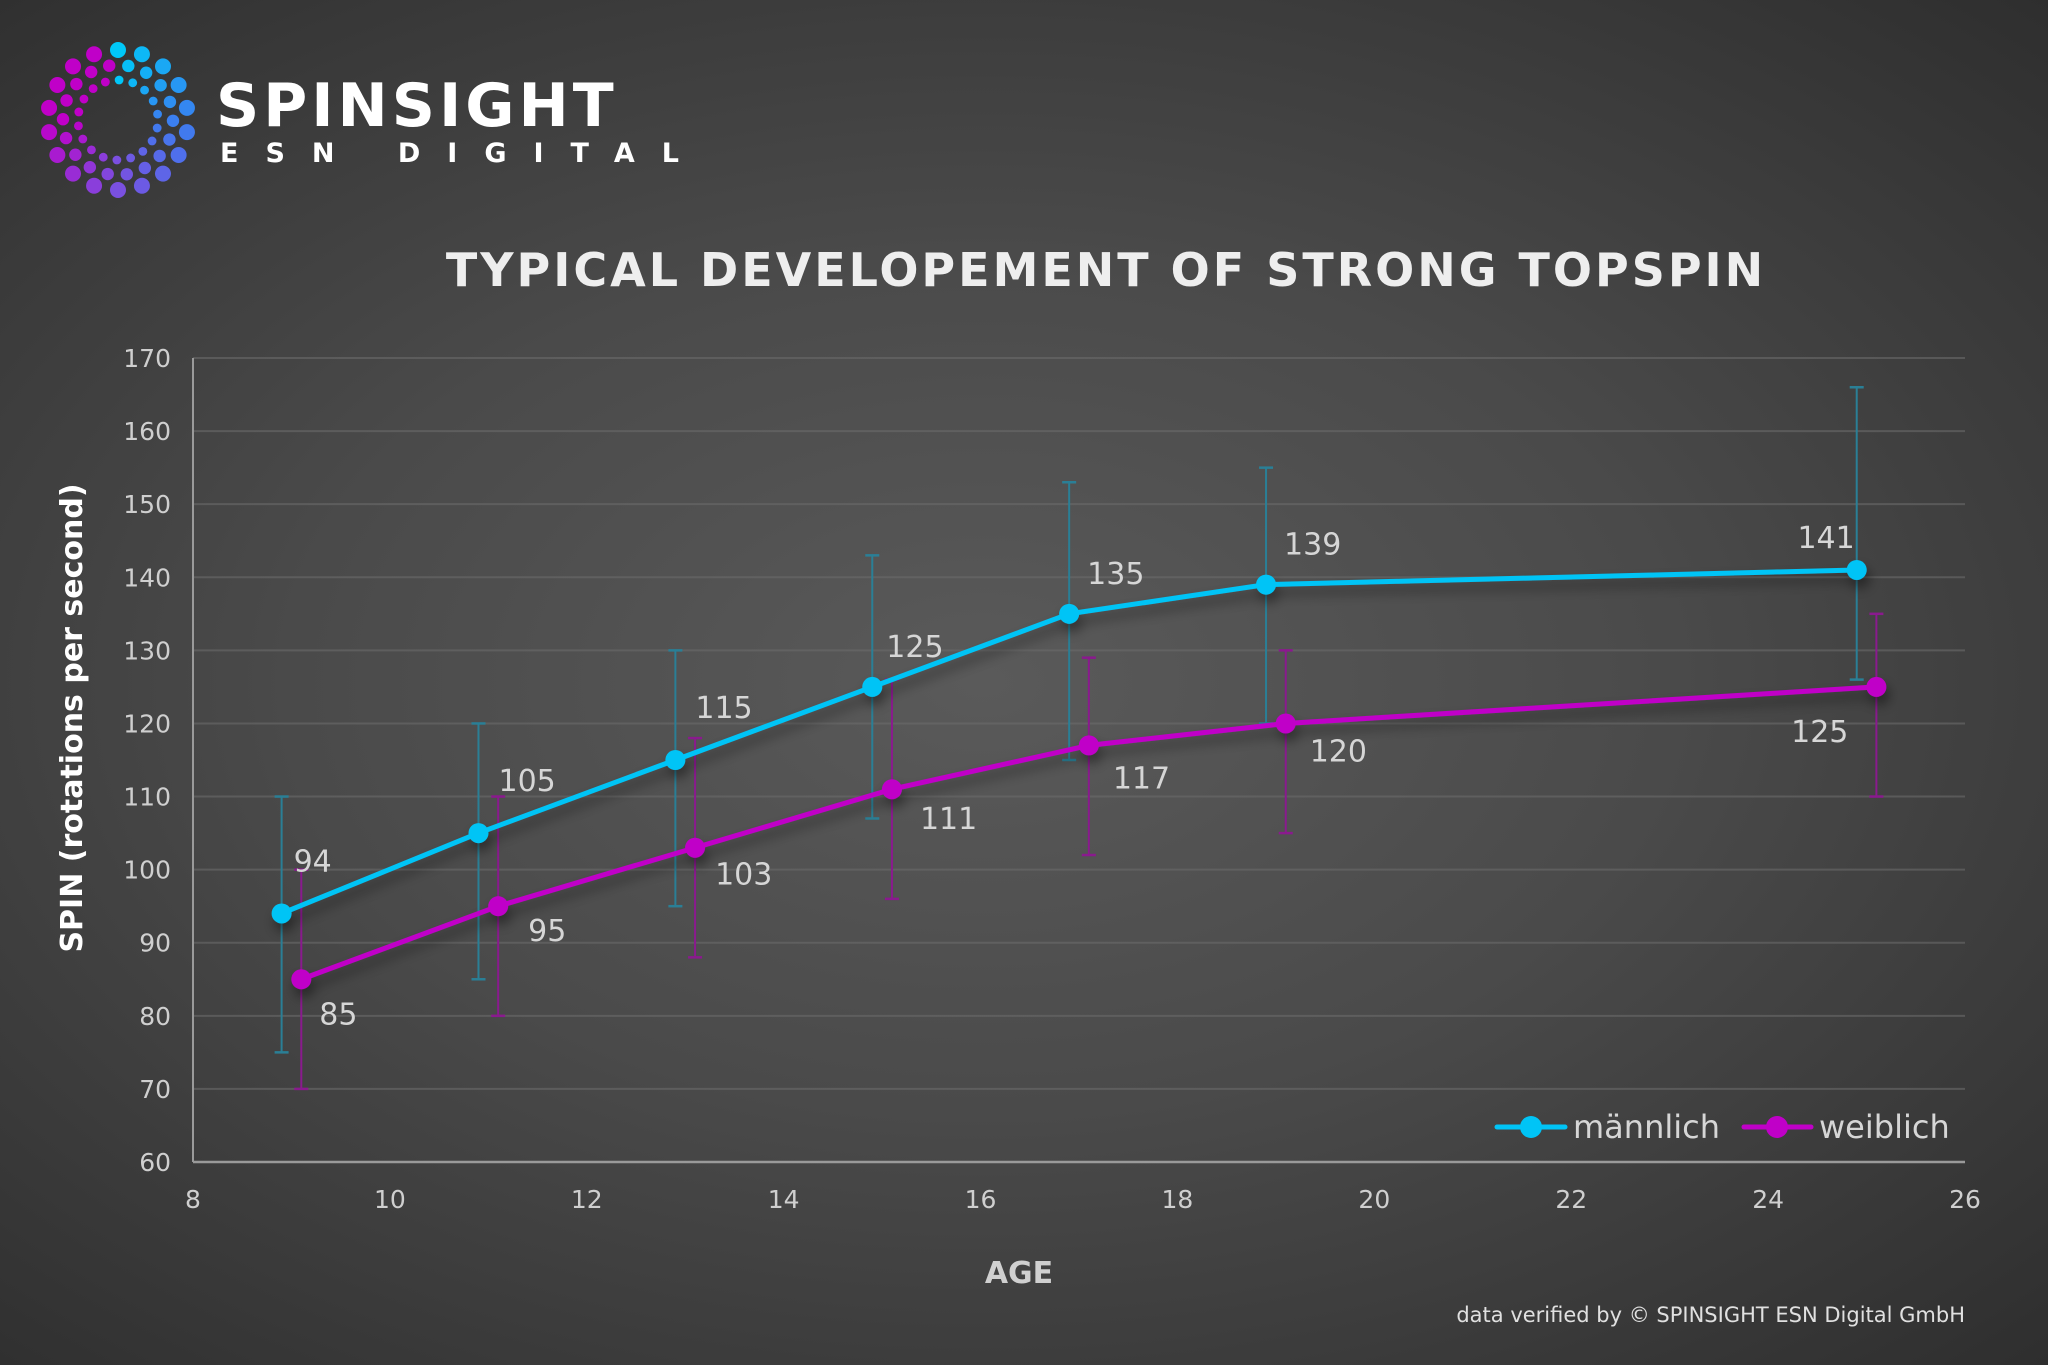 This screenshot has width=2048, height=1365. What do you see at coordinates (1722, 1127) in the screenshot?
I see `legend: männlich weiblich` at bounding box center [1722, 1127].